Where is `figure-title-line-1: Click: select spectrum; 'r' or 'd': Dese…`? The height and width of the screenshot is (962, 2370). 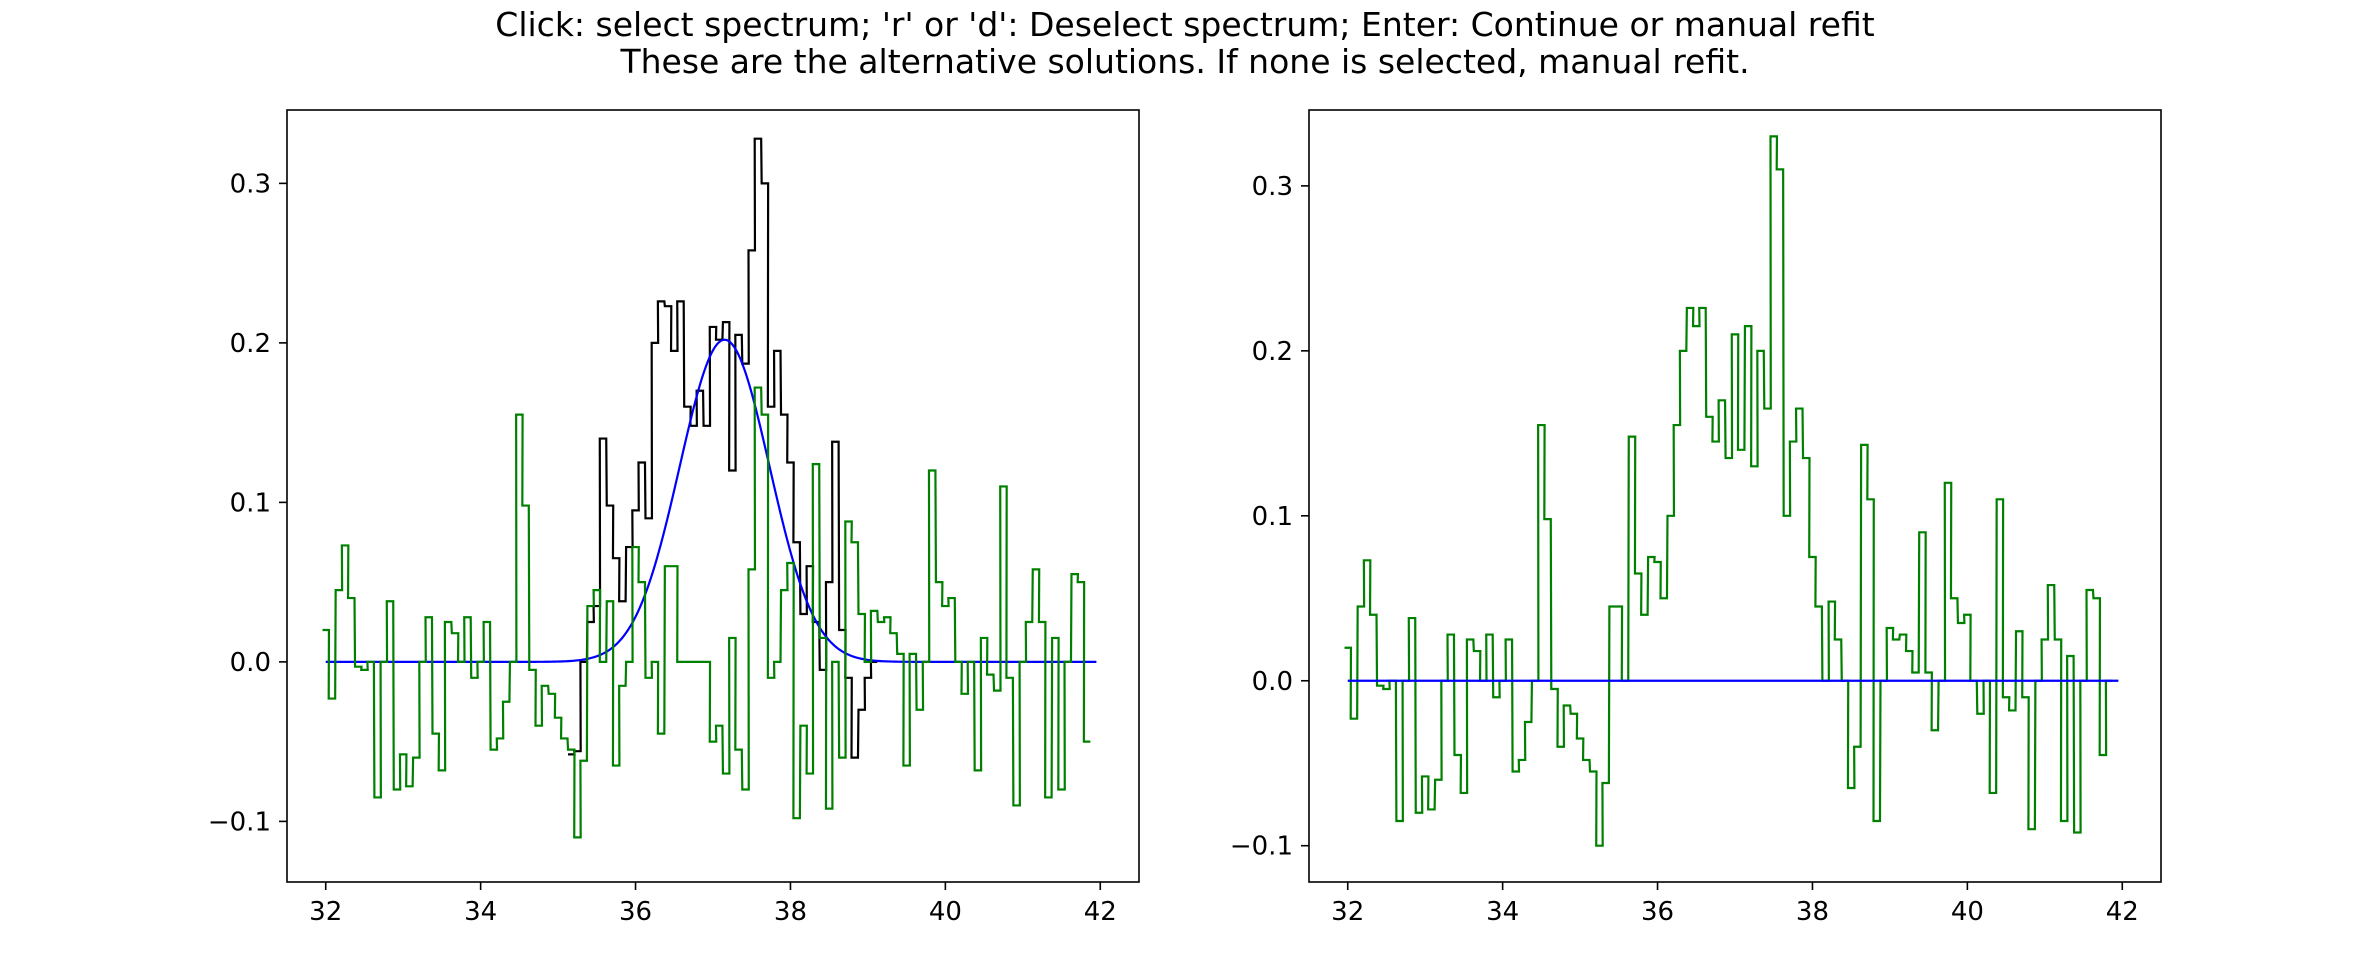 figure-title-line-1: Click: select spectrum; 'r' or 'd': Dese… is located at coordinates (1184, 24).